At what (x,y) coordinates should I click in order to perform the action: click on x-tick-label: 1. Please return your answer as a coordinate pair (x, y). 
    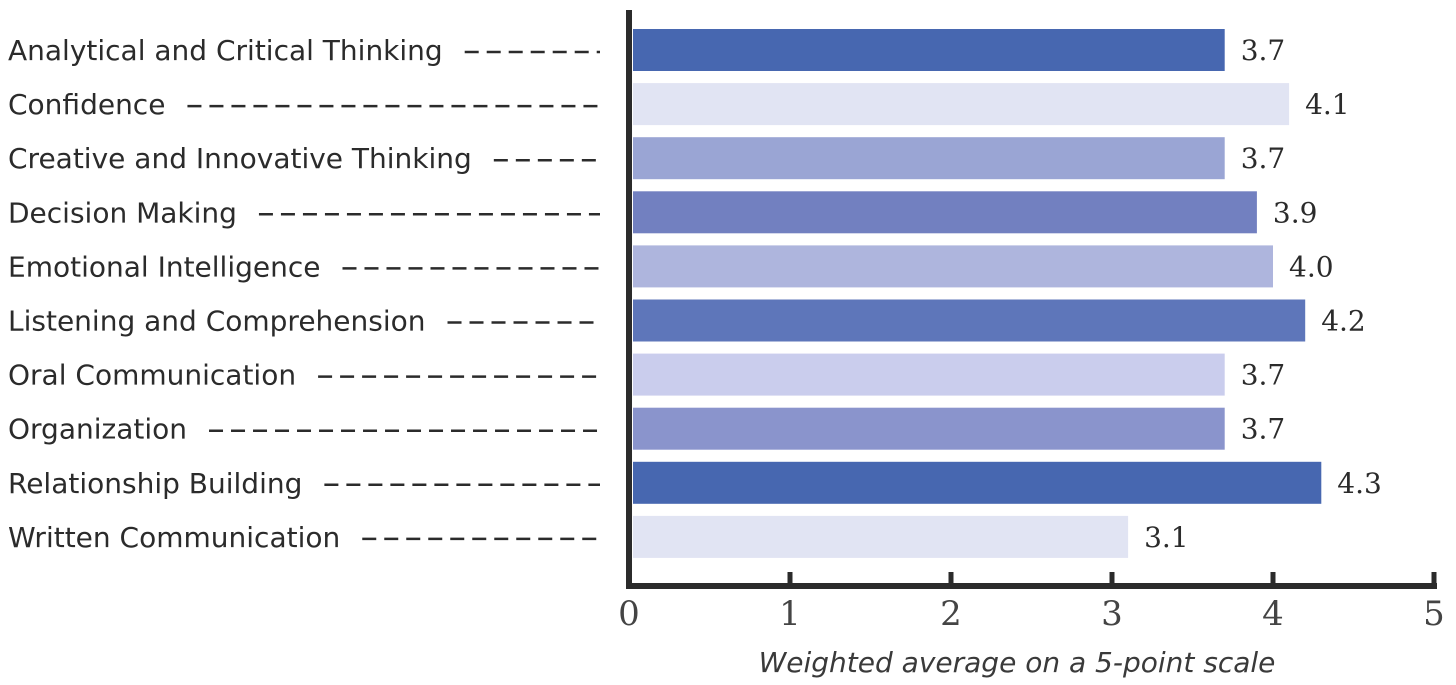
    Looking at the image, I should click on (790, 614).